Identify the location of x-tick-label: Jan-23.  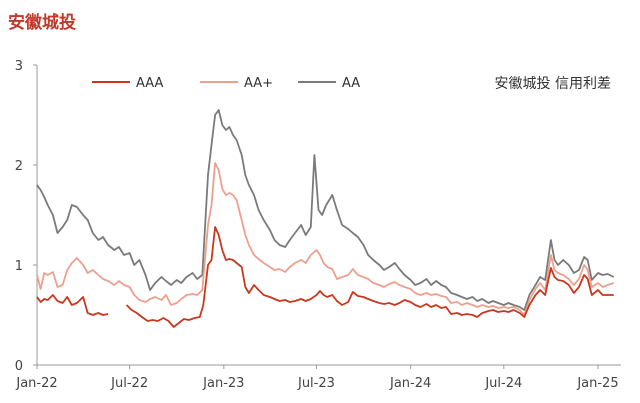
(223, 383).